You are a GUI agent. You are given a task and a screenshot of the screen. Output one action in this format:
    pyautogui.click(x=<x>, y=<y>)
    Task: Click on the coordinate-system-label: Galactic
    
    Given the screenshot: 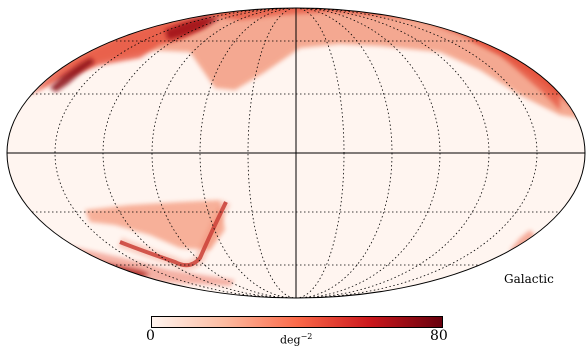 What is the action you would take?
    pyautogui.click(x=529, y=279)
    